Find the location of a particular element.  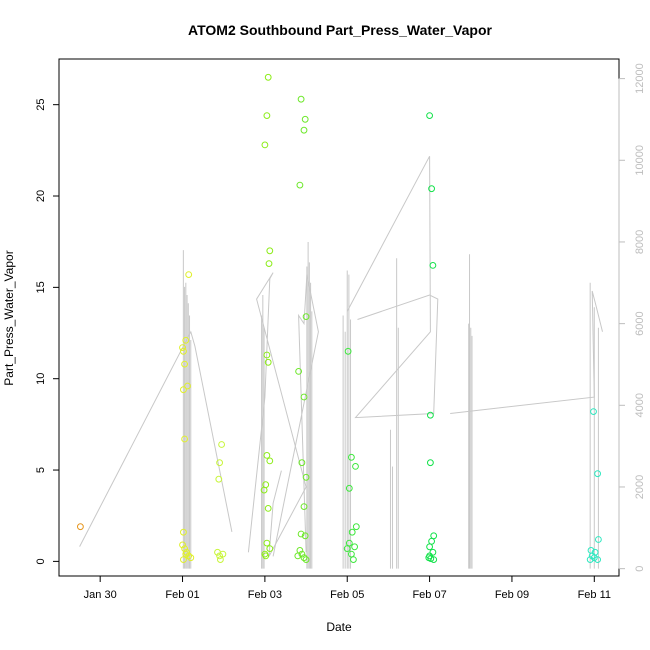

y2-tick-label: 10000 is located at coordinates (640, 160).